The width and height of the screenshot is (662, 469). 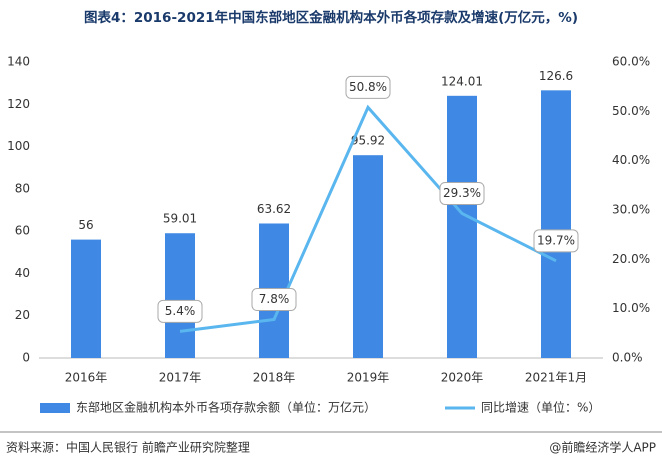 What do you see at coordinates (631, 259) in the screenshot?
I see `y2-tick-label: 20.0%` at bounding box center [631, 259].